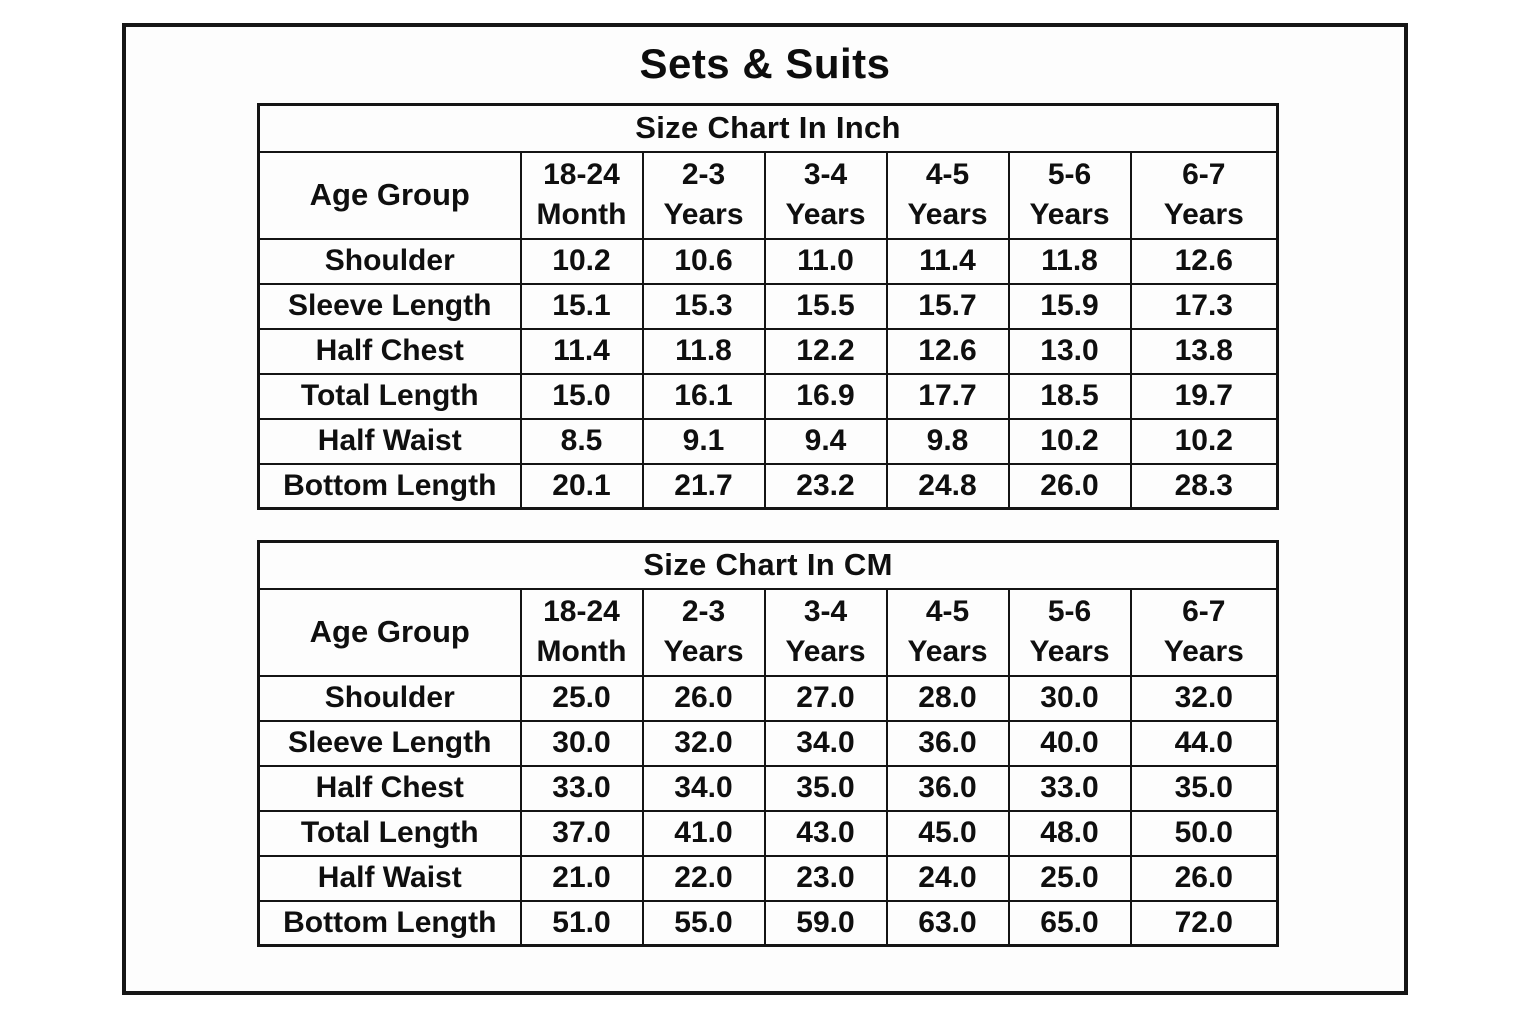 This screenshot has width=1536, height=1024. I want to click on value-cell: 9.4, so click(825, 441).